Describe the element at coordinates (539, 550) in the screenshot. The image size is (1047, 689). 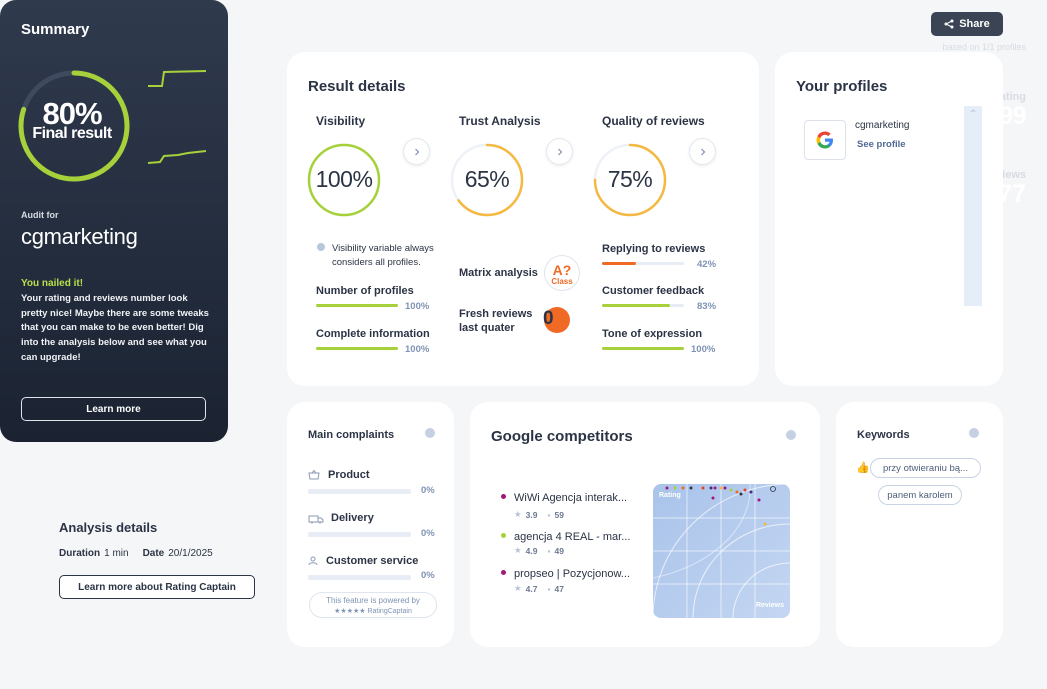
I see `competitor-meta: ★ 4.9 ▪ 49` at that location.